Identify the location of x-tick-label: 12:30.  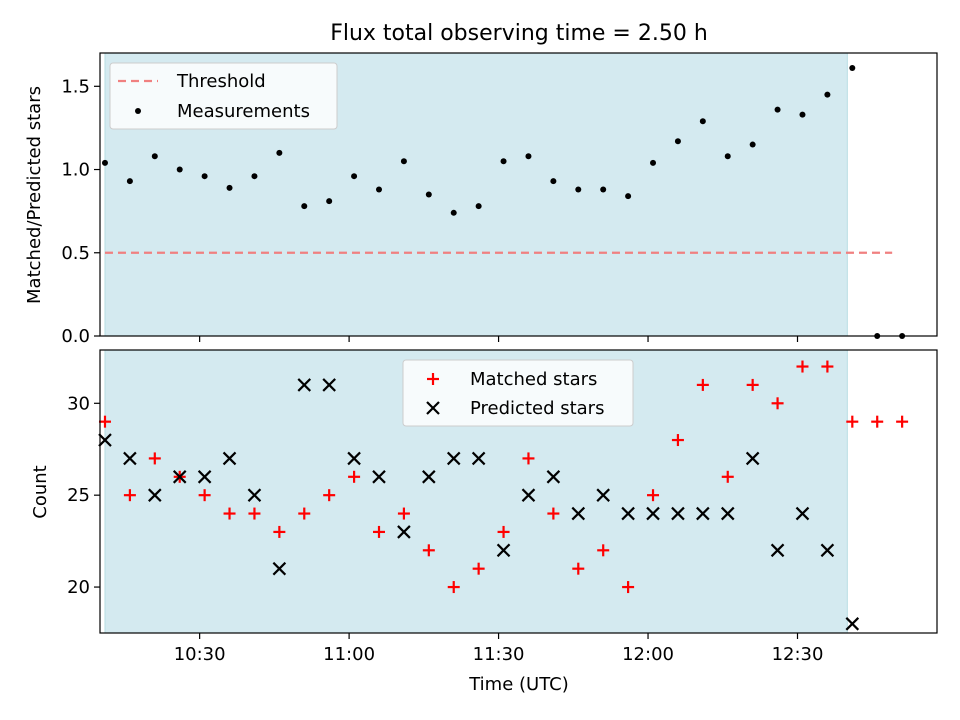
(798, 654).